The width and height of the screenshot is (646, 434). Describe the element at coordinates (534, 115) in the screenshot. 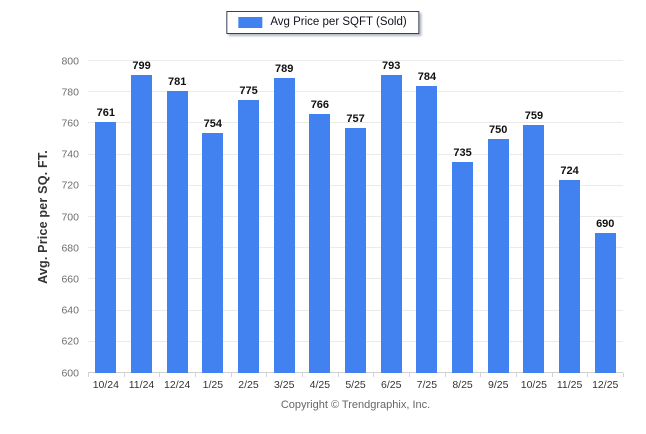

I see `bar-value-label: 759` at that location.